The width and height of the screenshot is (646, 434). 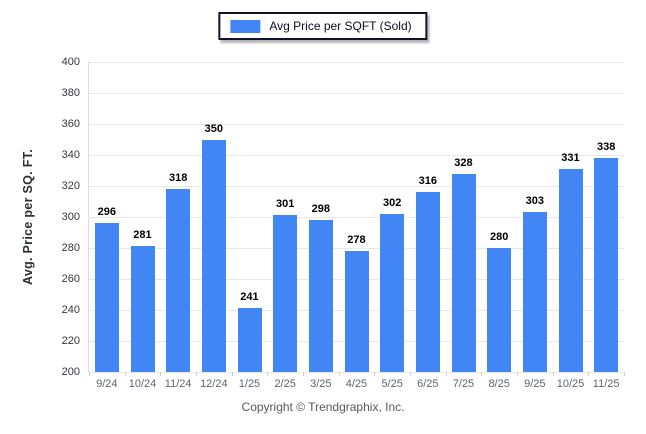 What do you see at coordinates (285, 384) in the screenshot?
I see `x-tick-label: 2/25` at bounding box center [285, 384].